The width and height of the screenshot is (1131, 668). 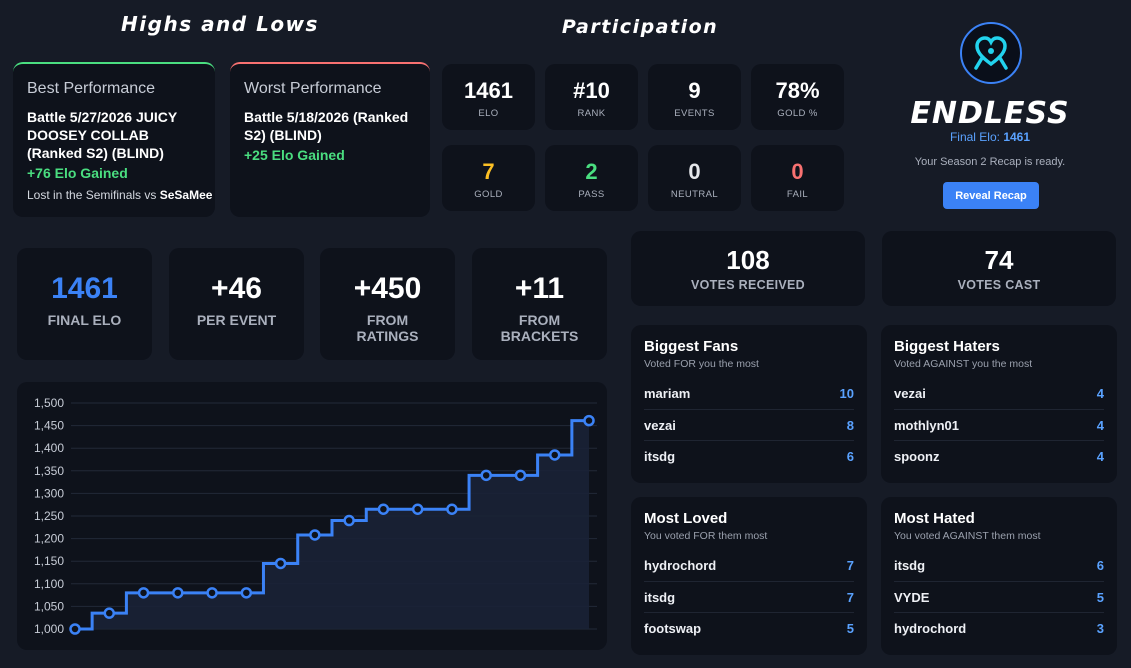 I want to click on list-item-name: itsdg, so click(x=910, y=565).